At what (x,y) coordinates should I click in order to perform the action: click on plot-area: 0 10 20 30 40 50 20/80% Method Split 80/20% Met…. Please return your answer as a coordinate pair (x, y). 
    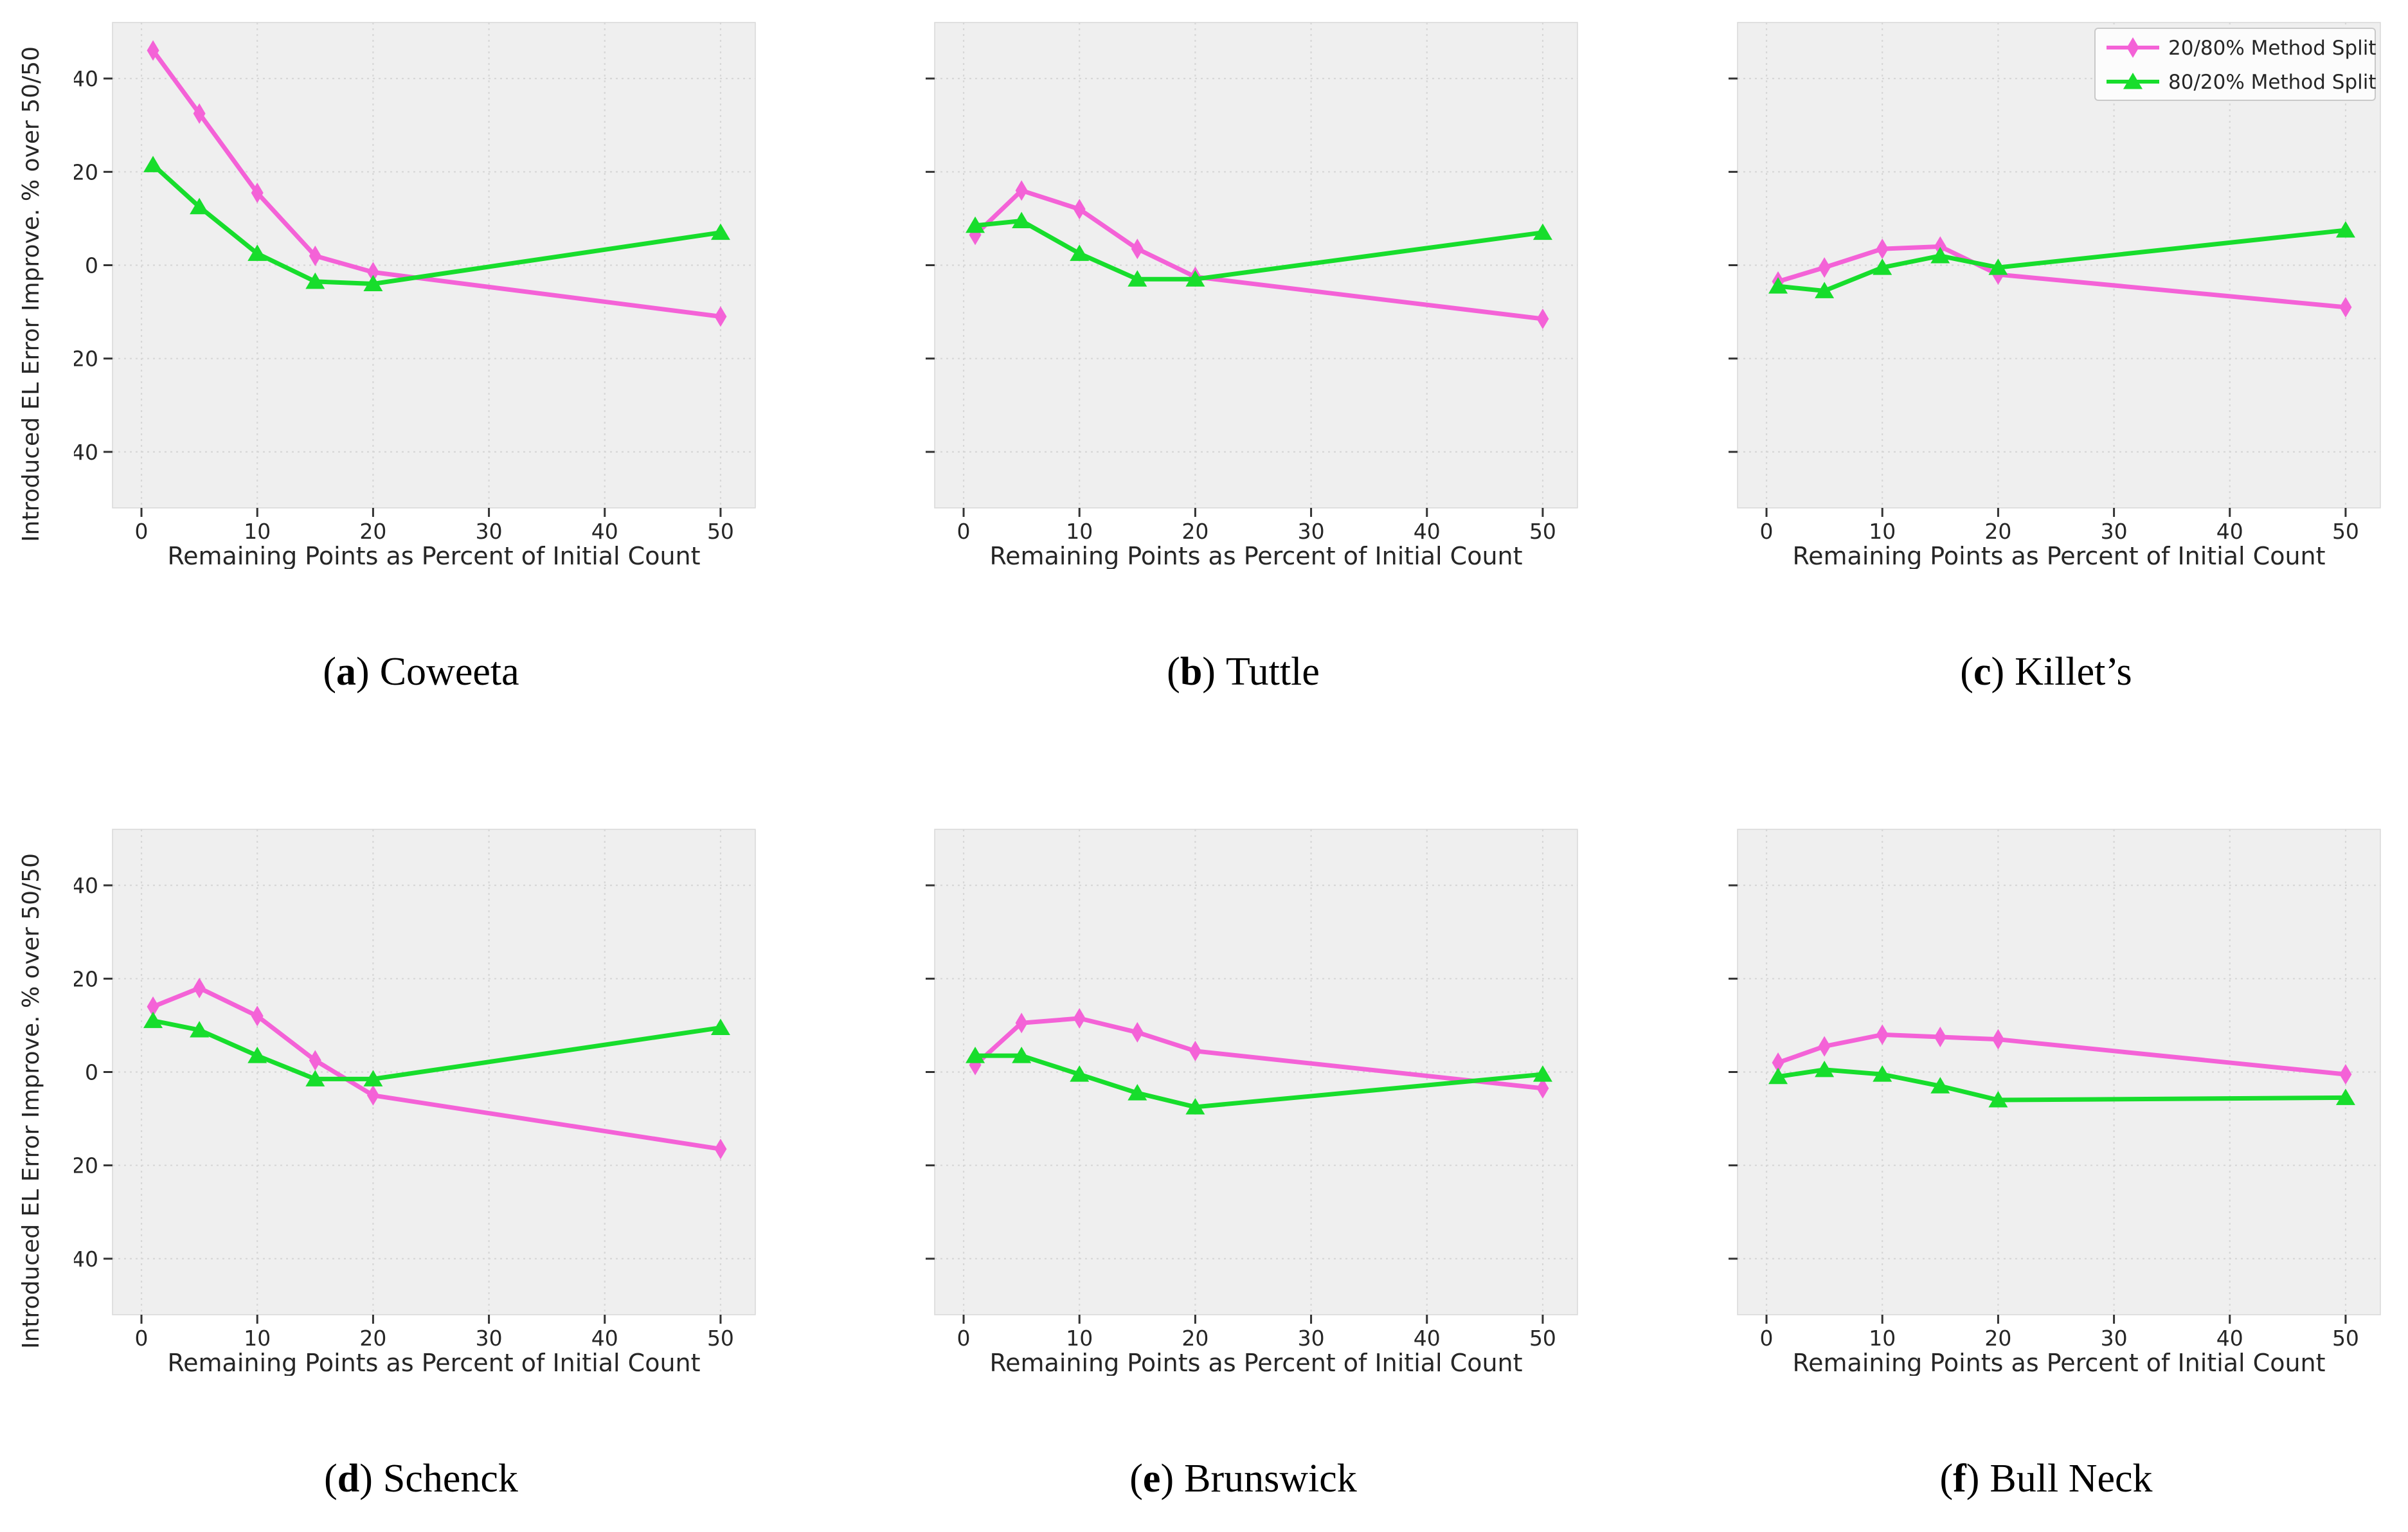
    Looking at the image, I should click on (2055, 283).